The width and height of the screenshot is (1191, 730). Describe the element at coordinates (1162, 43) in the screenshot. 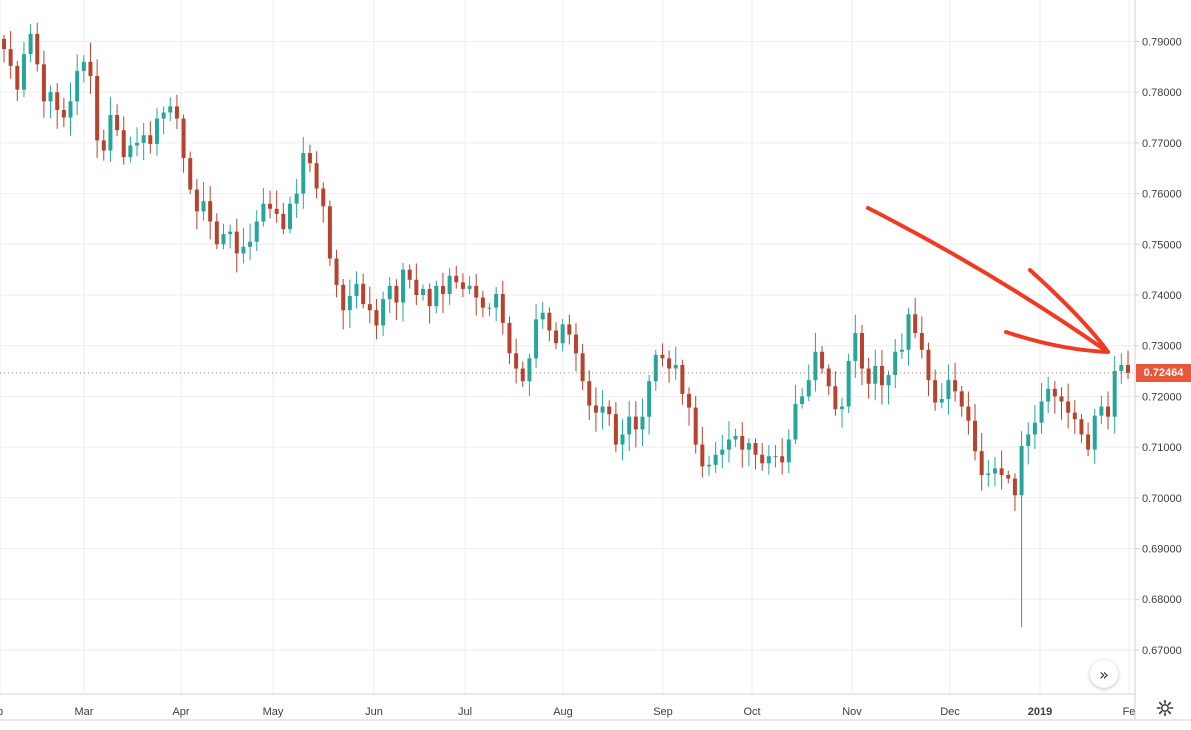

I see `y-tick-label: 0.79000` at that location.